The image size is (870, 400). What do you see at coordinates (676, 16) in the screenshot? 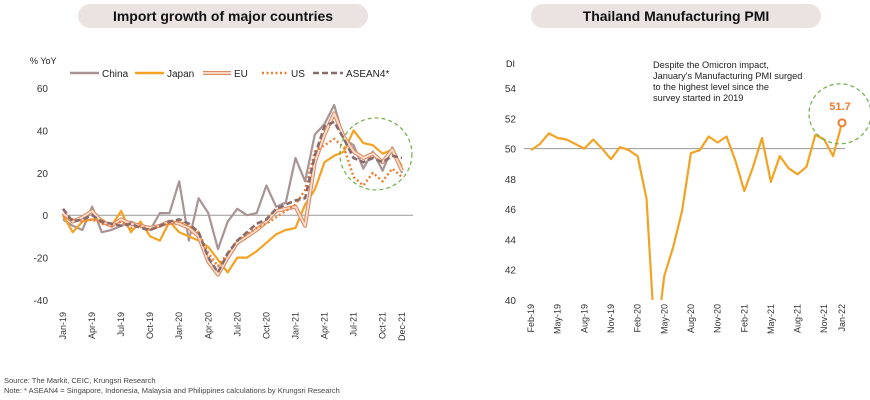
I see `right-chart-title: Thailand Manufacturing PMI` at bounding box center [676, 16].